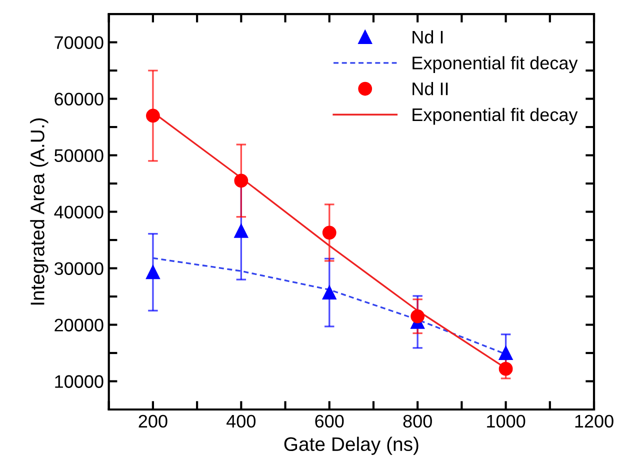 This screenshot has height=468, width=622. I want to click on y-tick-label: 20000, so click(79, 325).